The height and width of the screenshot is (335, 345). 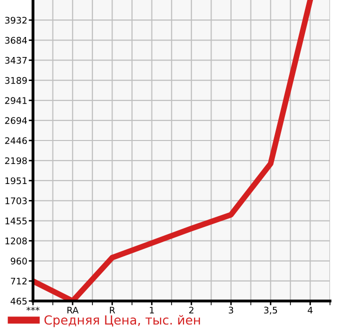 I want to click on legend-label: Средняя Цена, тыс. йен, so click(x=122, y=321).